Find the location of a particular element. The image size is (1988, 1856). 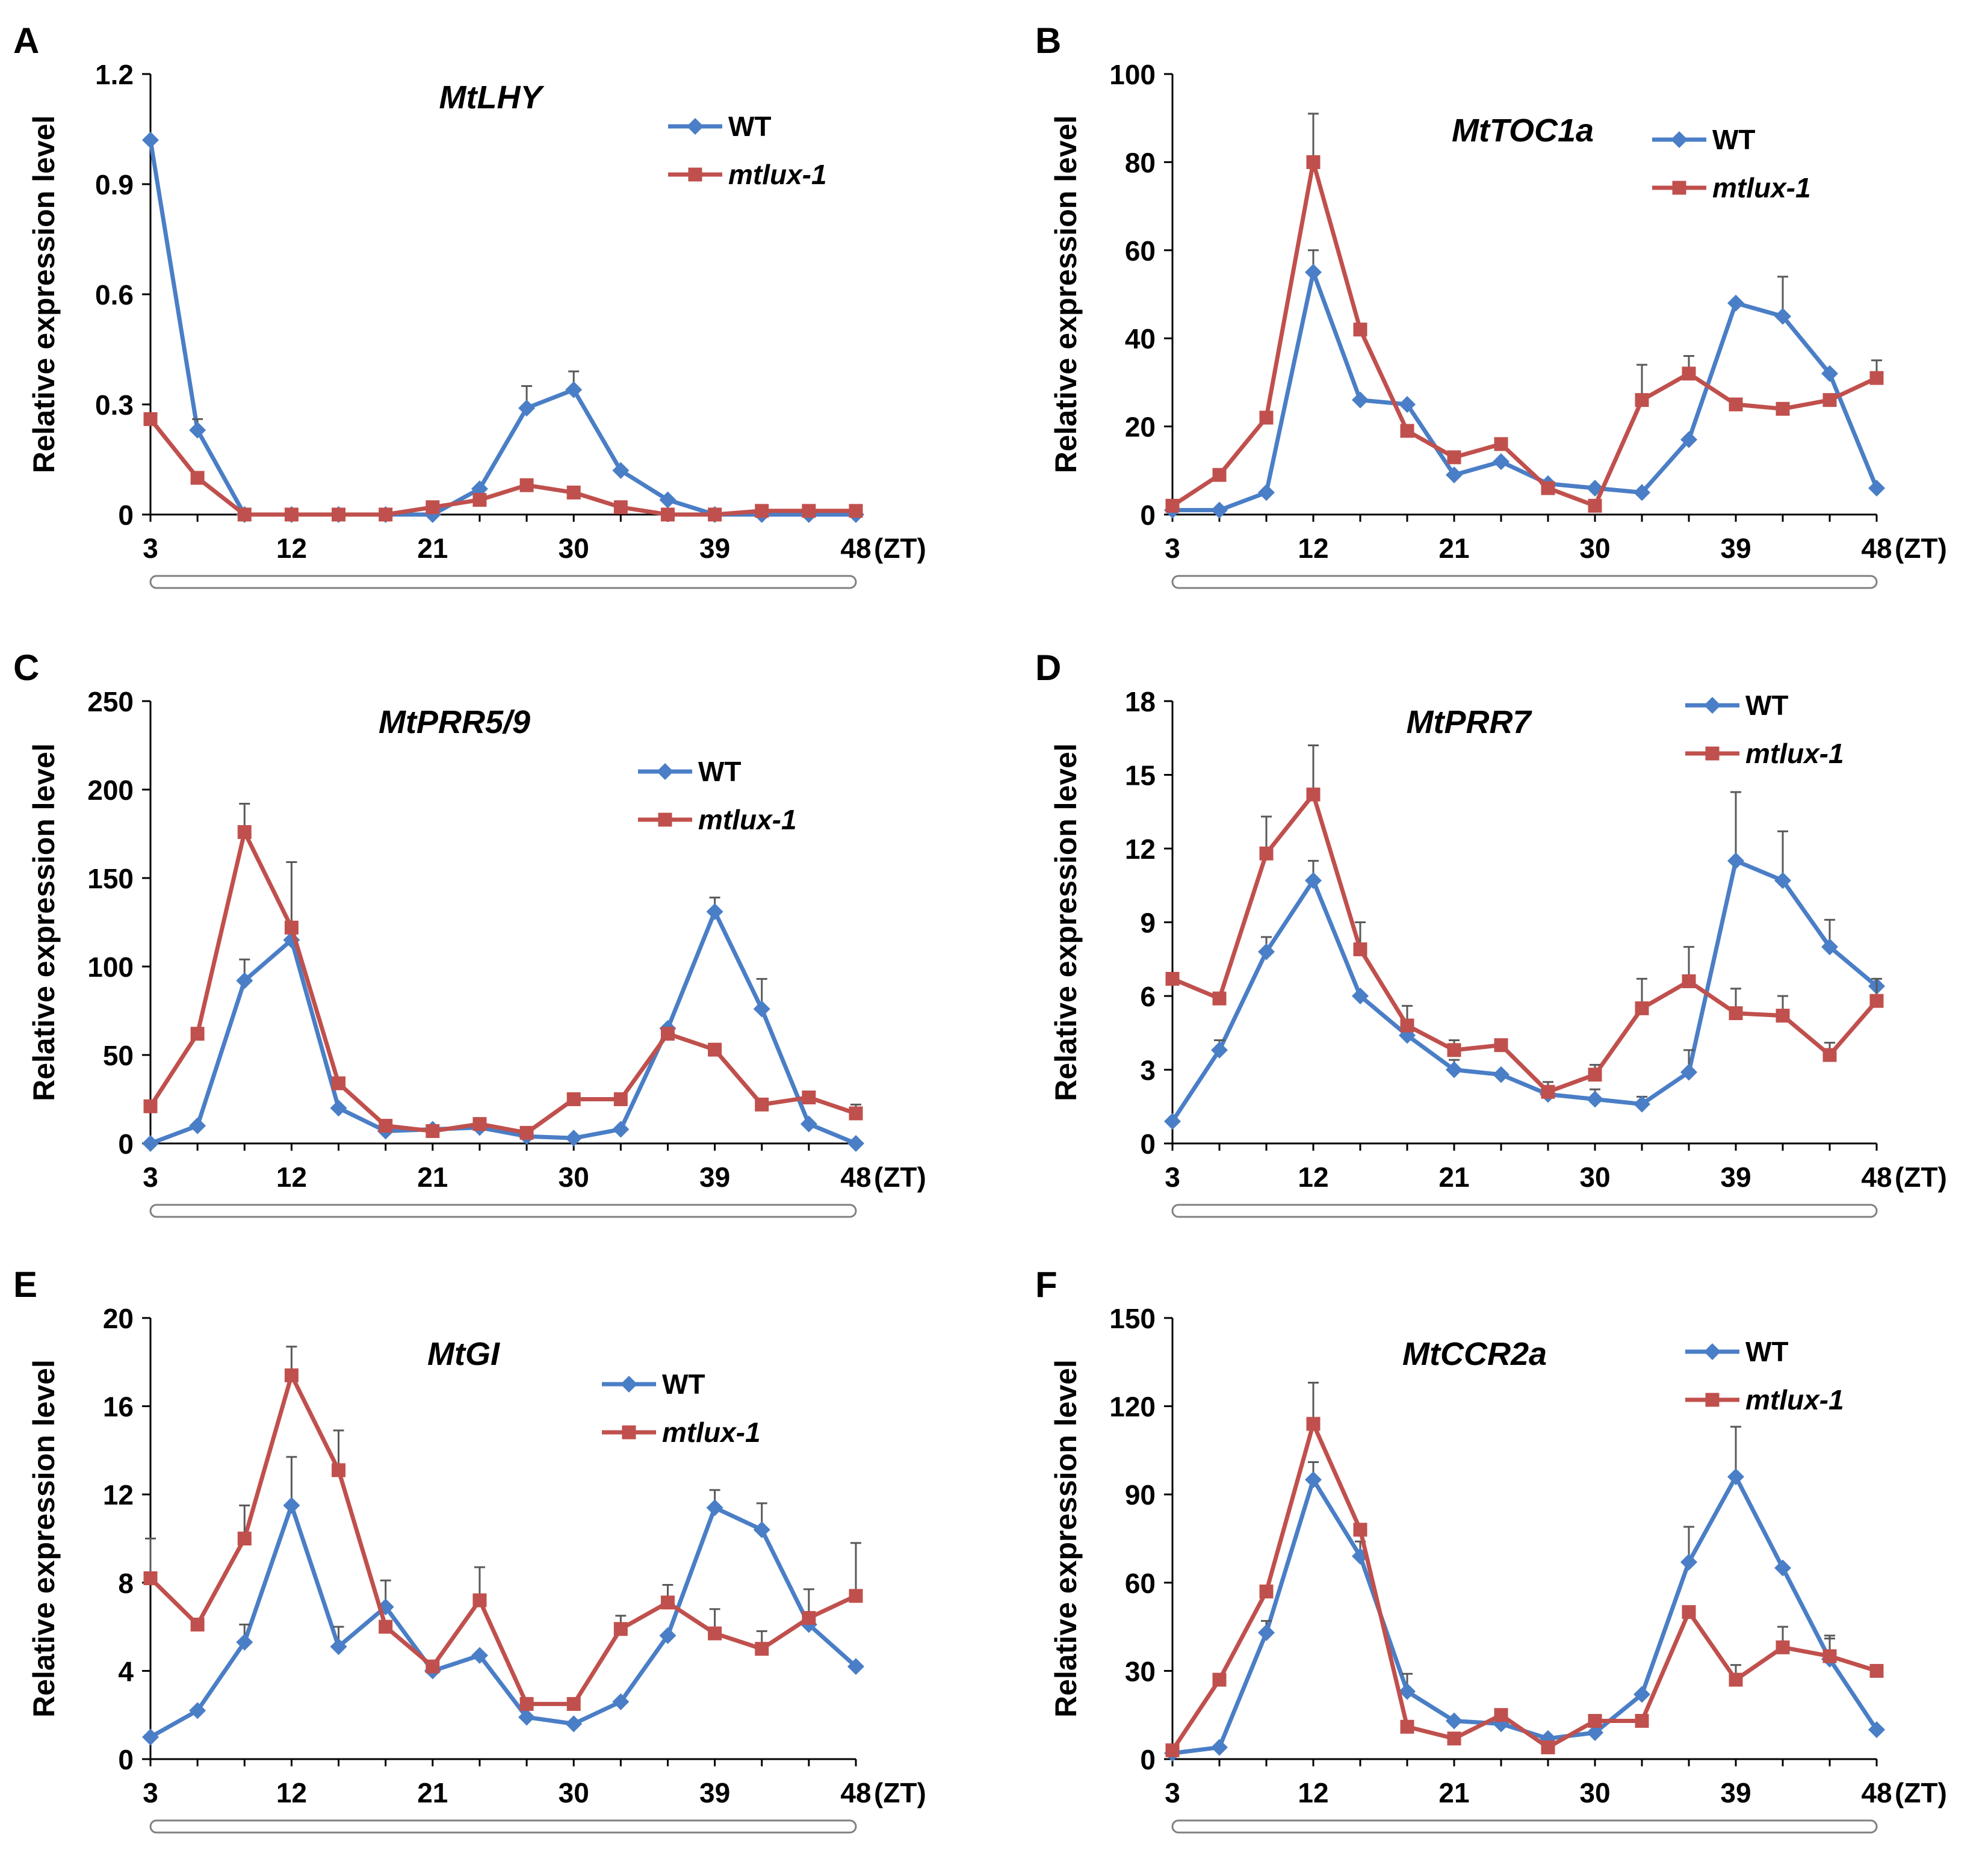

y-tick-label: 1.2 is located at coordinates (115, 74).